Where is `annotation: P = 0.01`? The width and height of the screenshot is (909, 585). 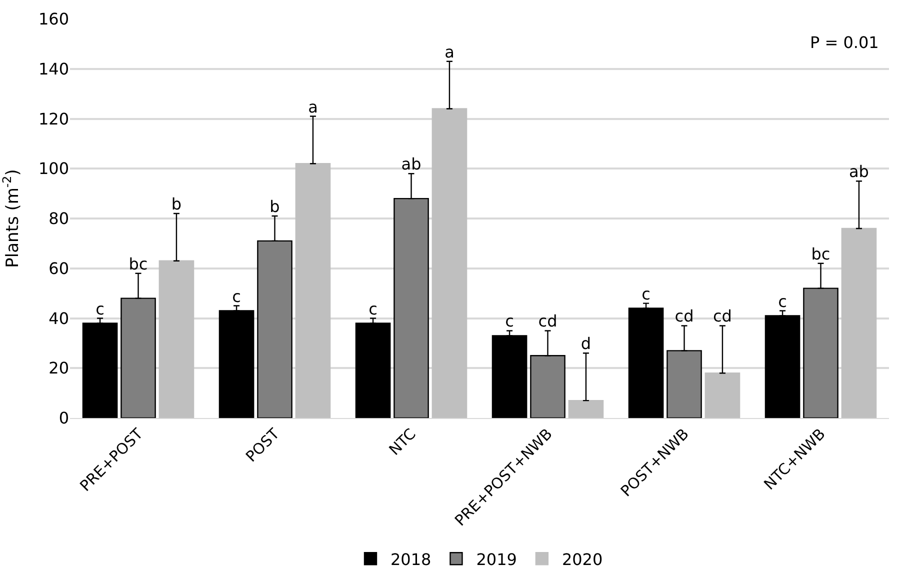 annotation: P = 0.01 is located at coordinates (844, 42).